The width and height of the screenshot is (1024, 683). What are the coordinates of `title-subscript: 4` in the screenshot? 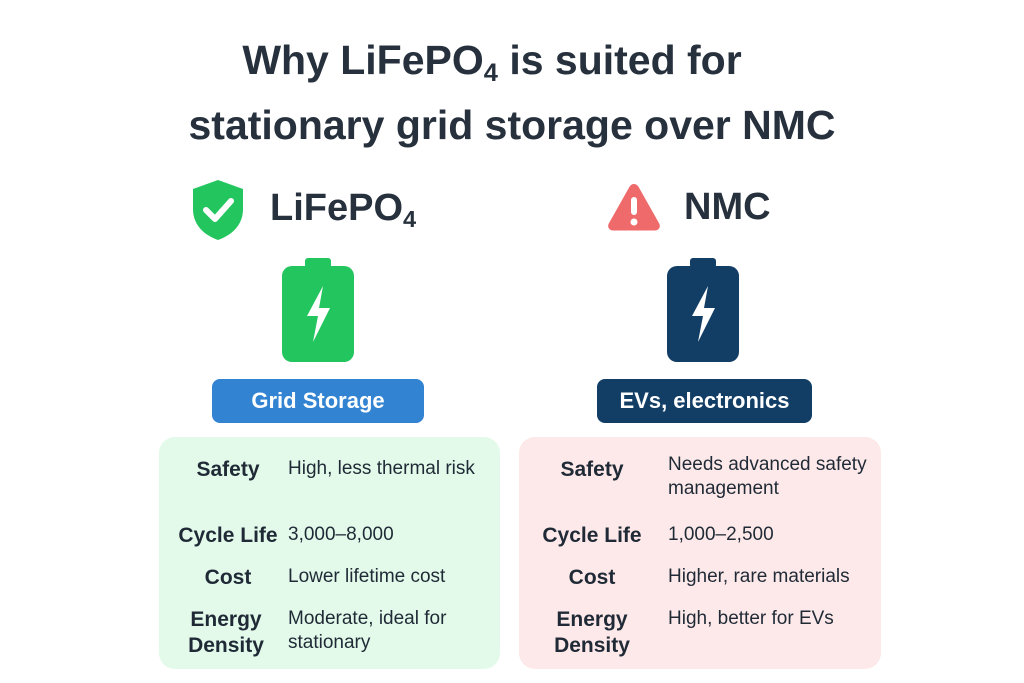 It's located at (490, 73).